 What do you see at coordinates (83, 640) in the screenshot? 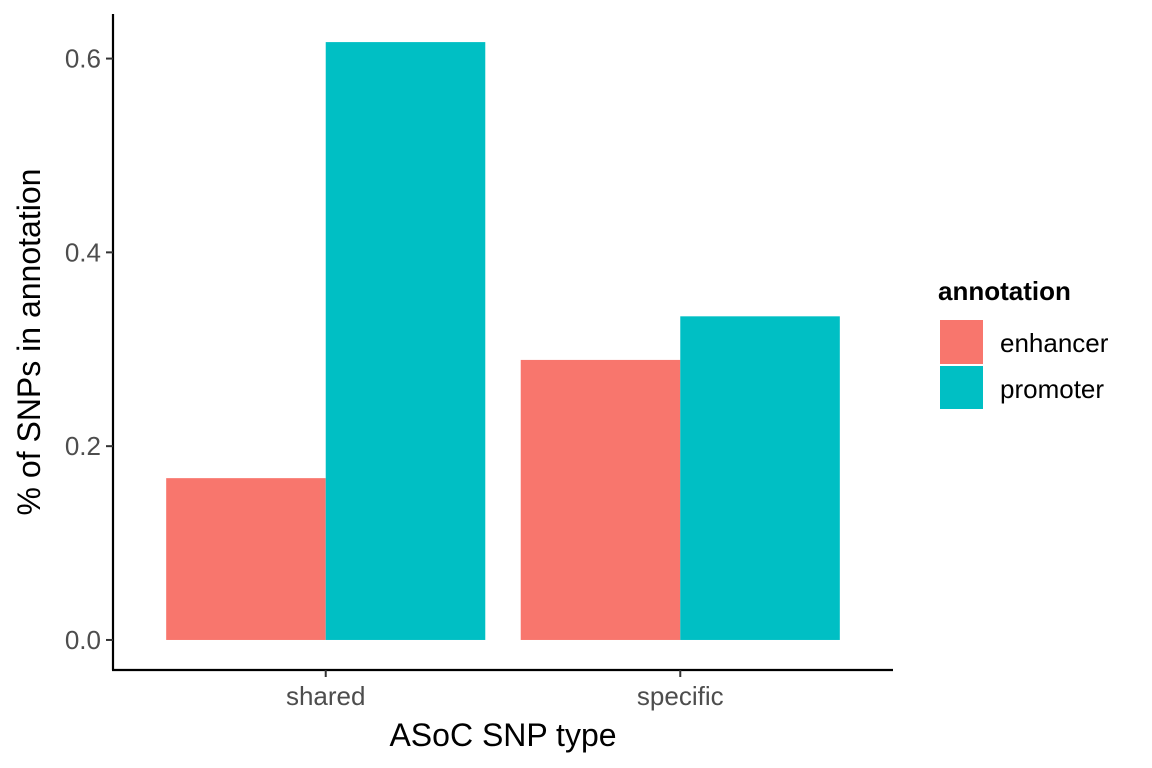
I see `y-tick-label: 0.0` at bounding box center [83, 640].